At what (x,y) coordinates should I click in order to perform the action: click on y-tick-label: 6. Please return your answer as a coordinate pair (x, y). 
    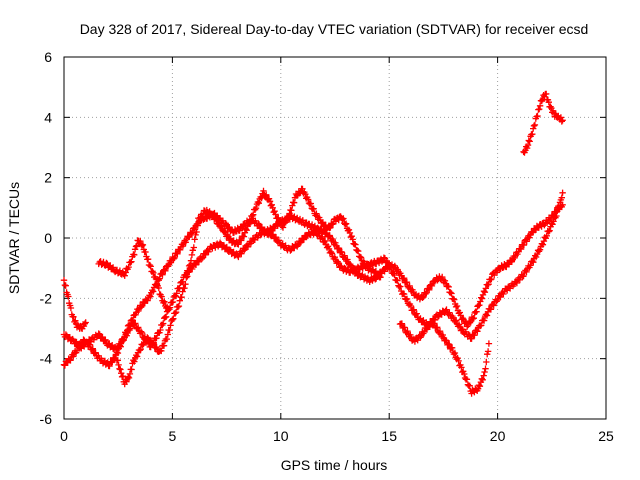
    Looking at the image, I should click on (48, 57).